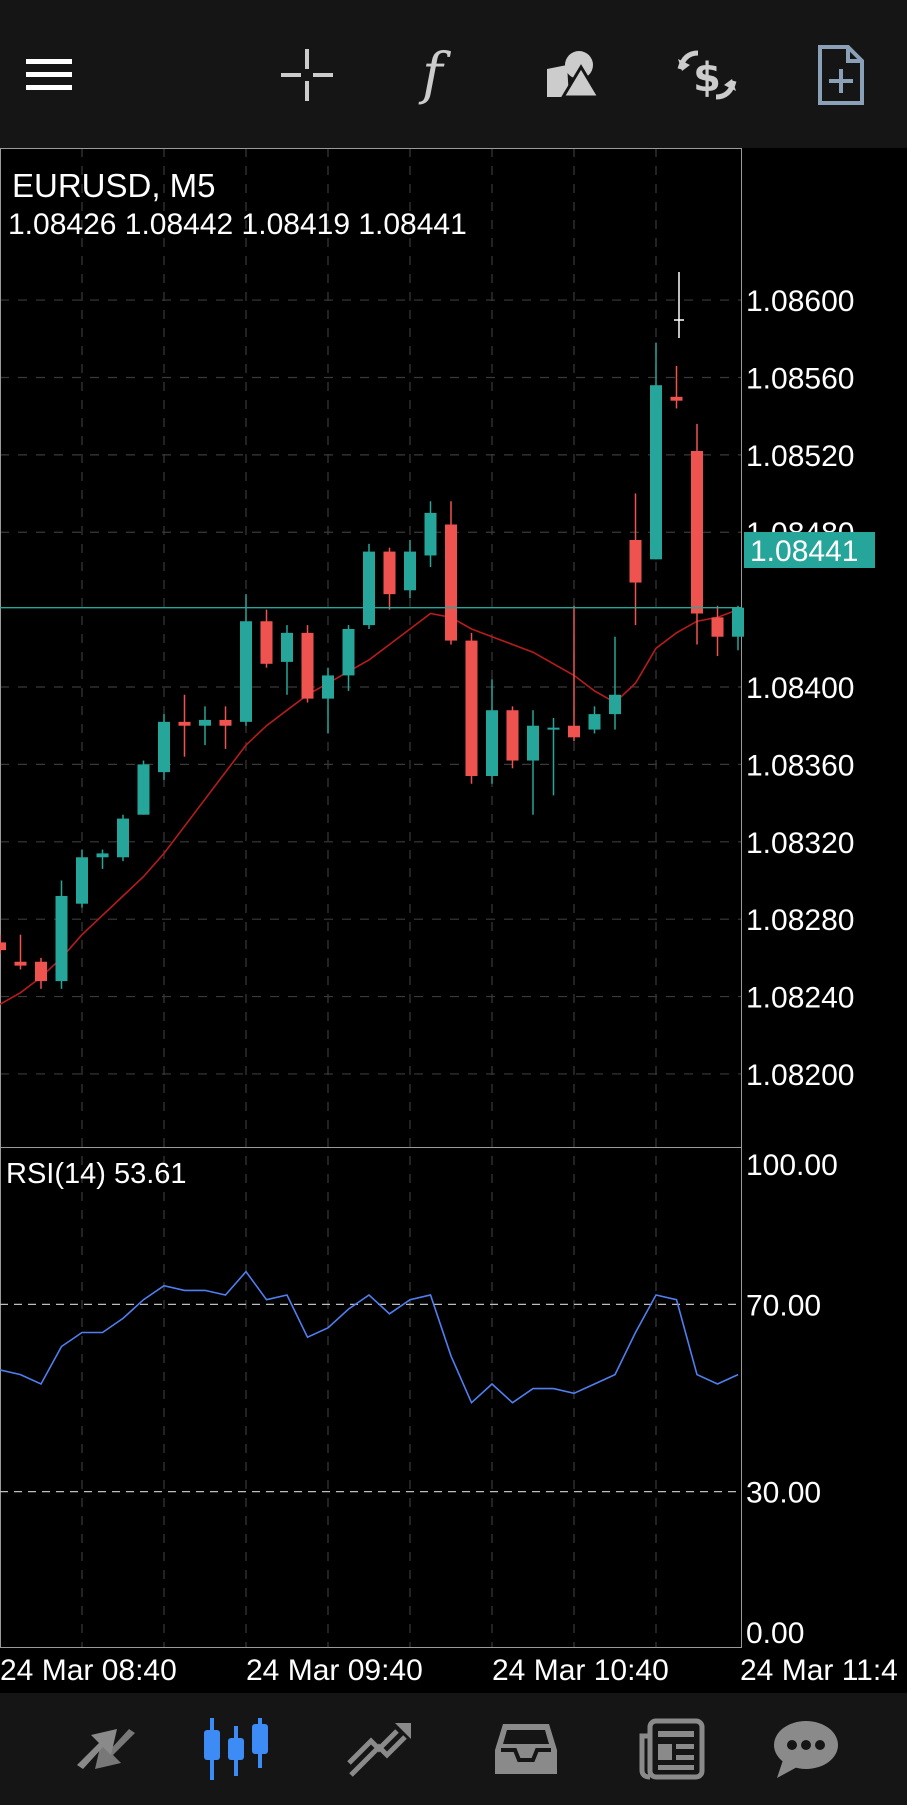 This screenshot has width=907, height=1805. I want to click on rsi-tick-label: 0.00, so click(775, 1633).